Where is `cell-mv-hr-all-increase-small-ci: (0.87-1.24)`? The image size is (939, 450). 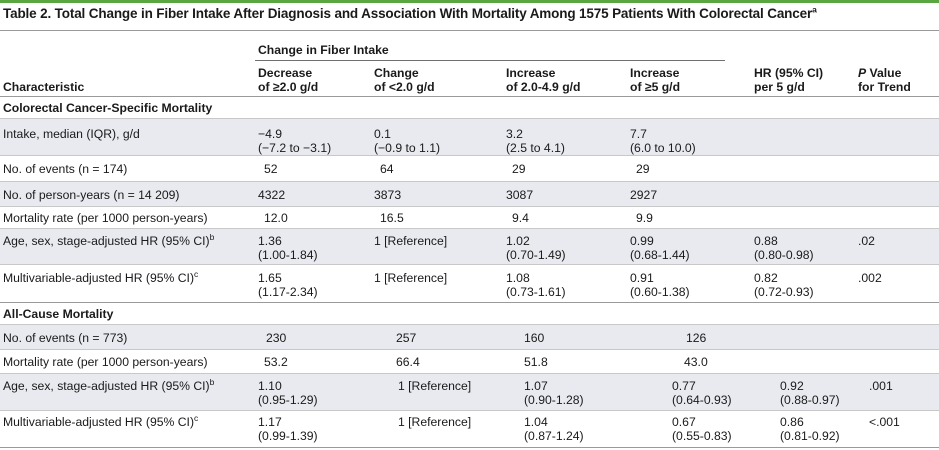
cell-mv-hr-all-increase-small-ci: (0.87-1.24) is located at coordinates (554, 436).